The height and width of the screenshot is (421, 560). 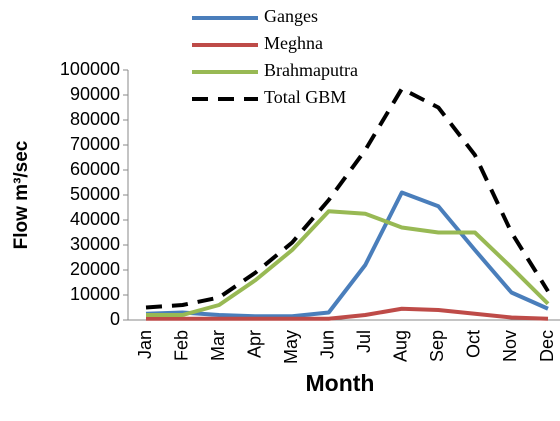 I want to click on y-tick-label: 50000, so click(x=95, y=194).